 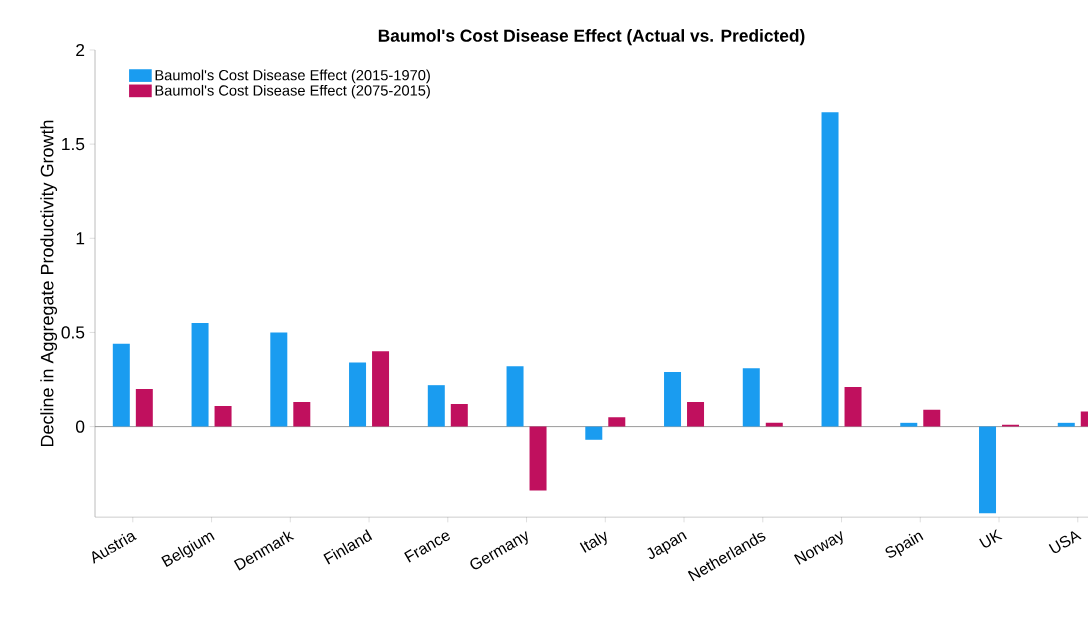 I want to click on y-tick-label: 2, so click(x=80, y=50).